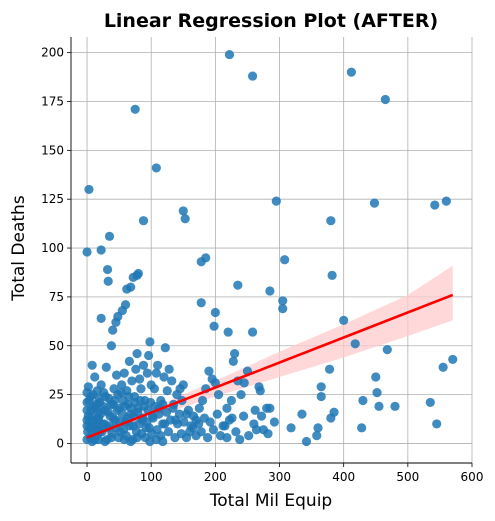 The height and width of the screenshot is (521, 495). Describe the element at coordinates (87, 477) in the screenshot. I see `x-tick-label: 0` at that location.